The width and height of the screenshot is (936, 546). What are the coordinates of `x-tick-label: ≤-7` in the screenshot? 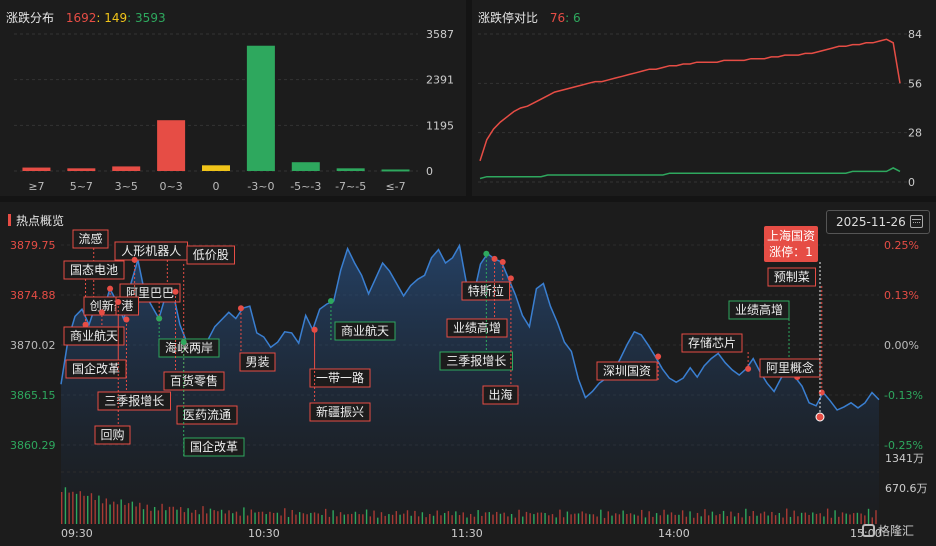 It's located at (395, 186).